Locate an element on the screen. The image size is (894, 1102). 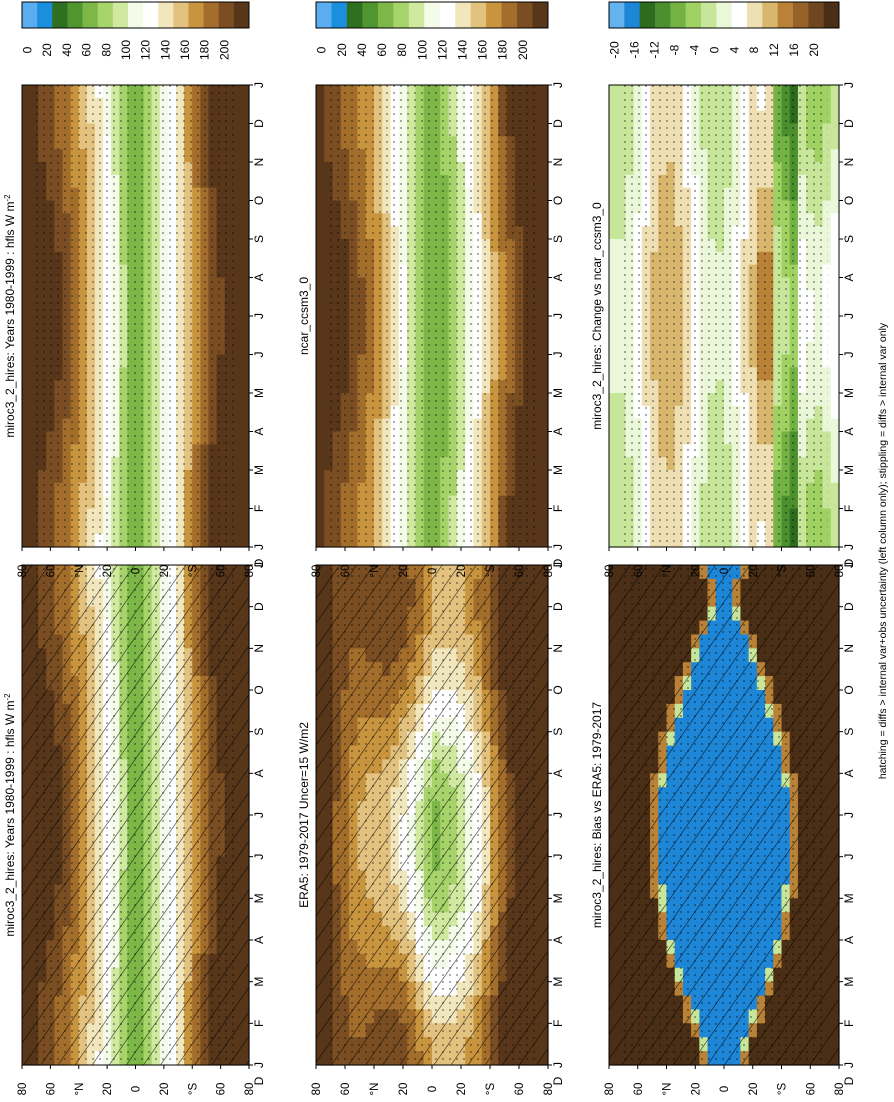
axis-start-label: D is located at coordinates (558, 562).